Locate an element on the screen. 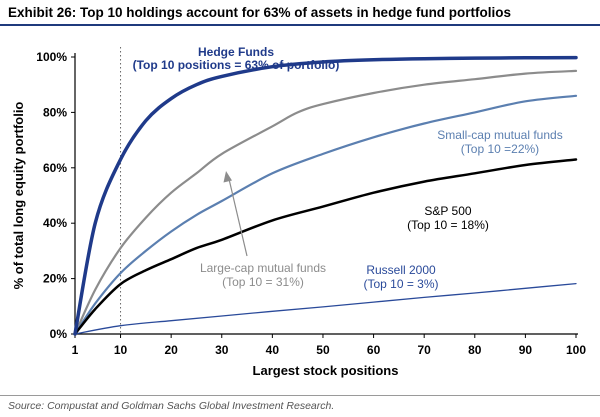 The height and width of the screenshot is (417, 600). annotation-large-cap-mutual-funds-note: (Top 10 = 31%) is located at coordinates (263, 282).